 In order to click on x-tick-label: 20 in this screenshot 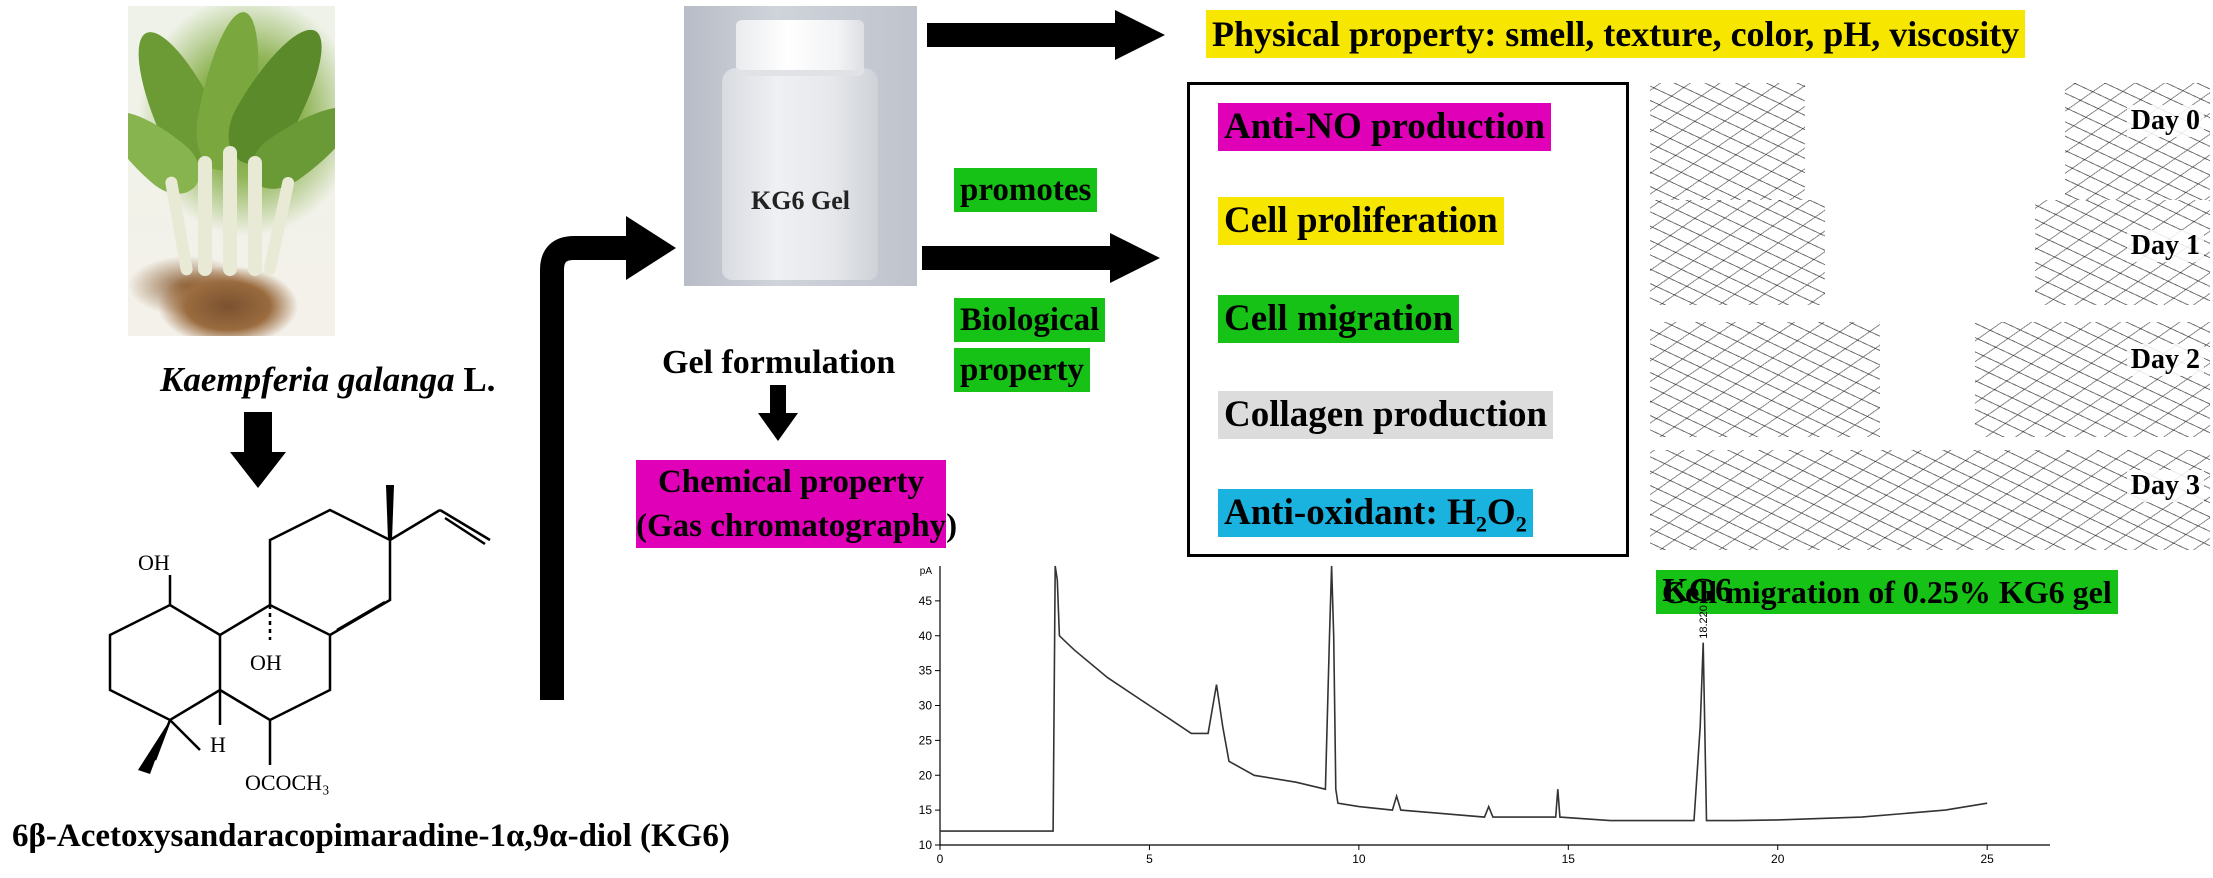, I will do `click(1778, 859)`.